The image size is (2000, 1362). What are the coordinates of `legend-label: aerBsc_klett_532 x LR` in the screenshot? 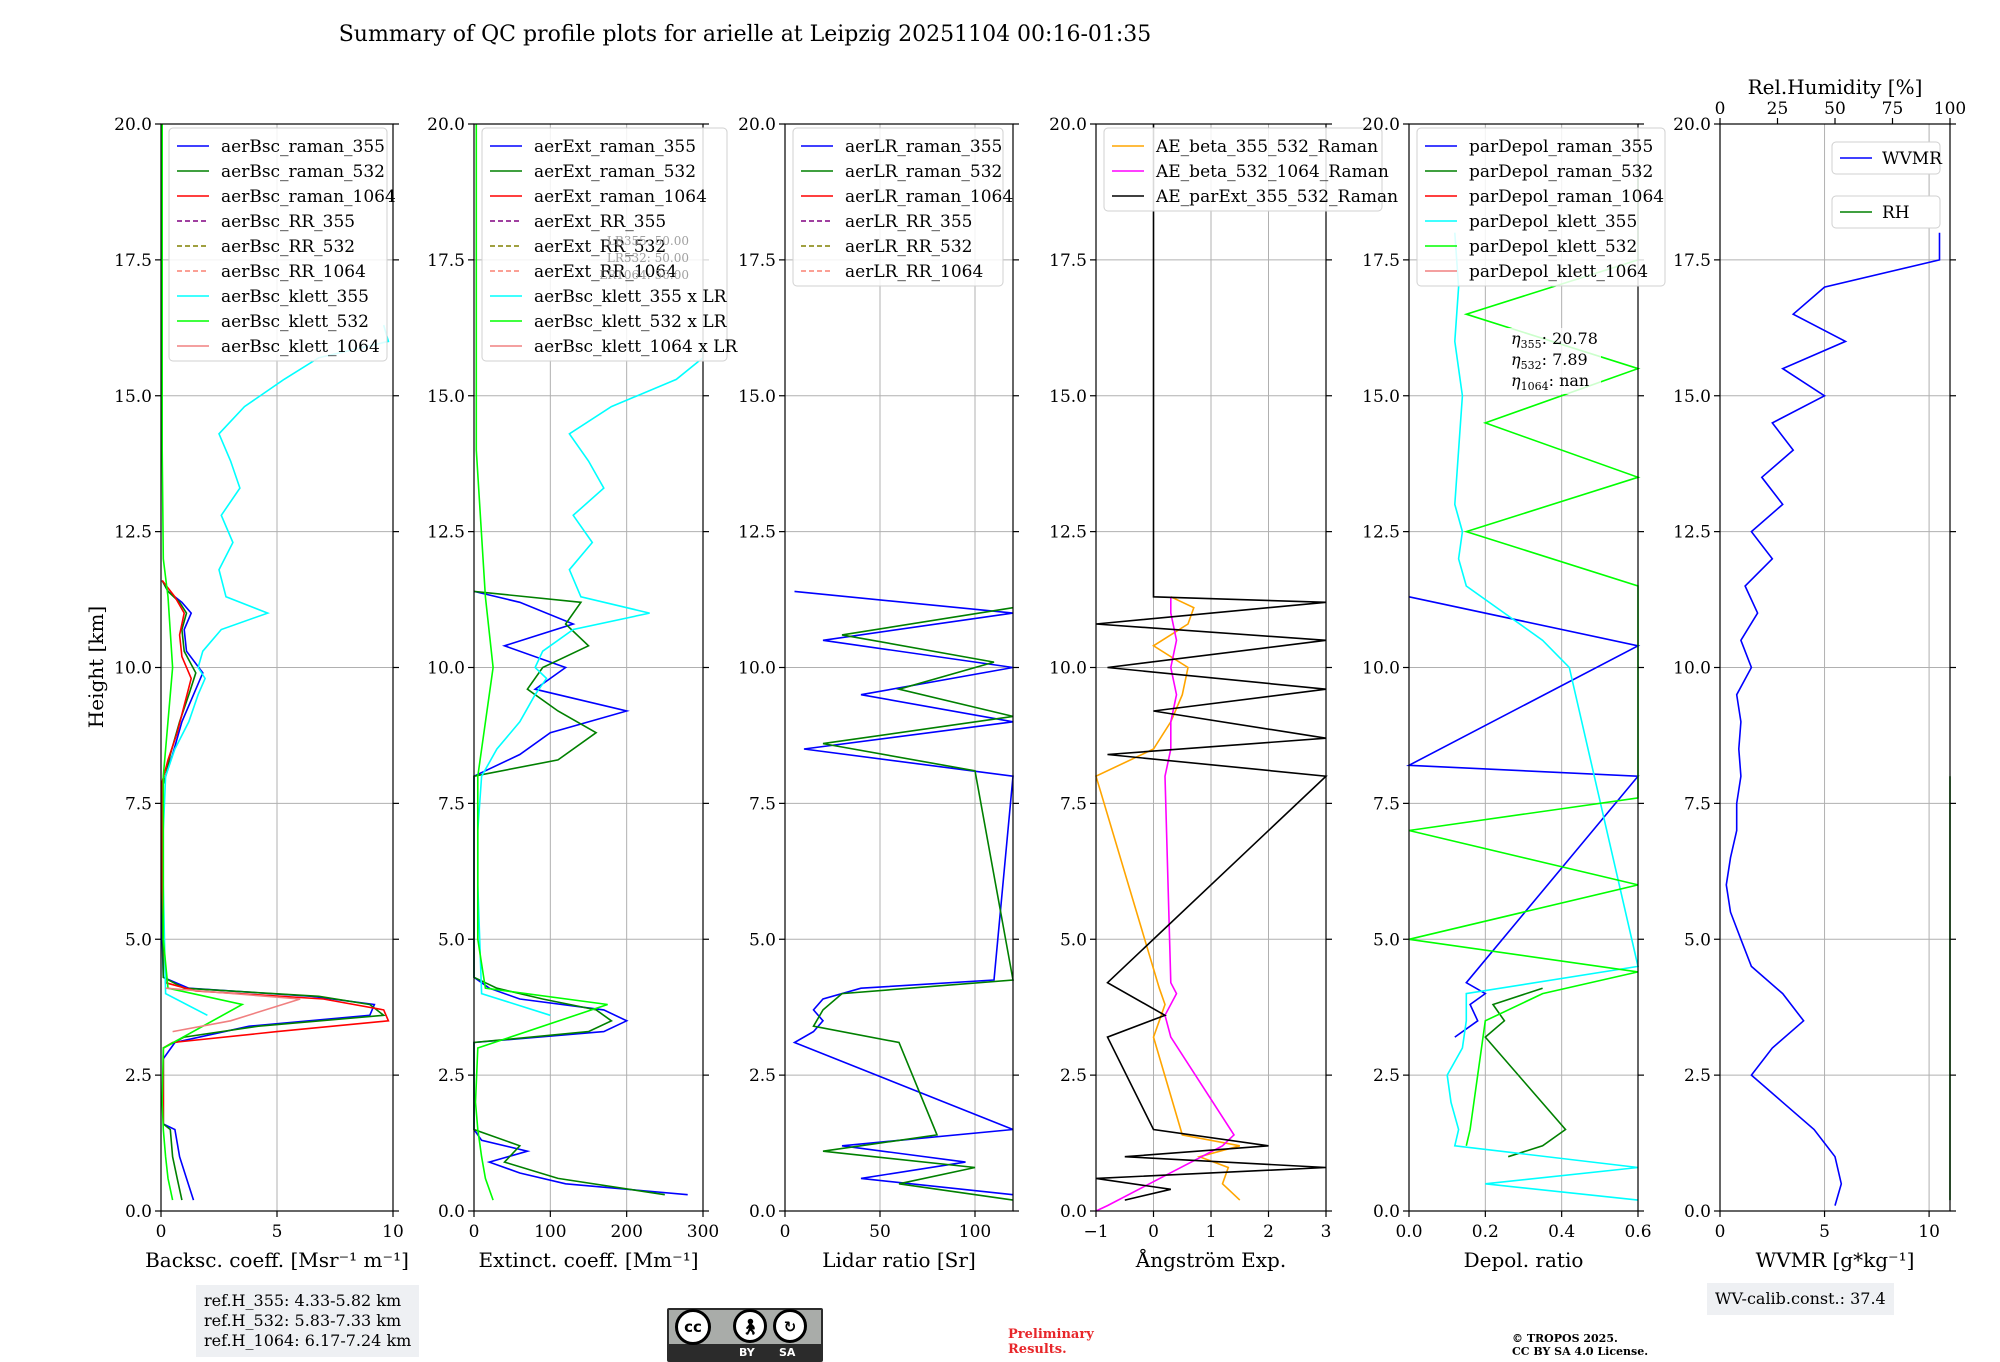 It's located at (631, 322).